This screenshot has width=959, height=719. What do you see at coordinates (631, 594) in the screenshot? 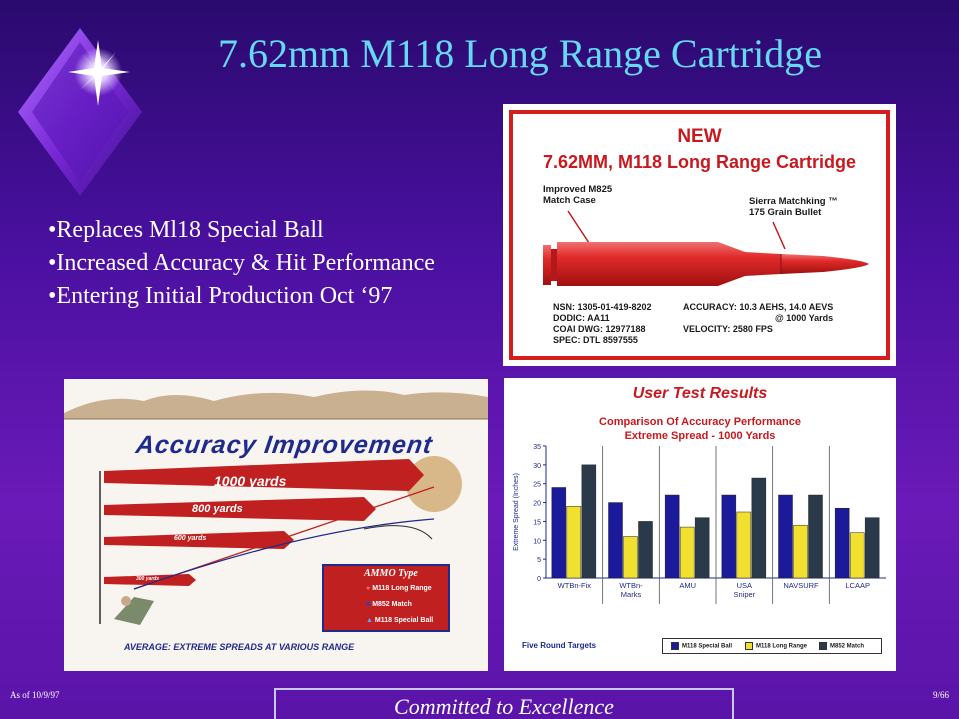
I see `category-label: Marks` at bounding box center [631, 594].